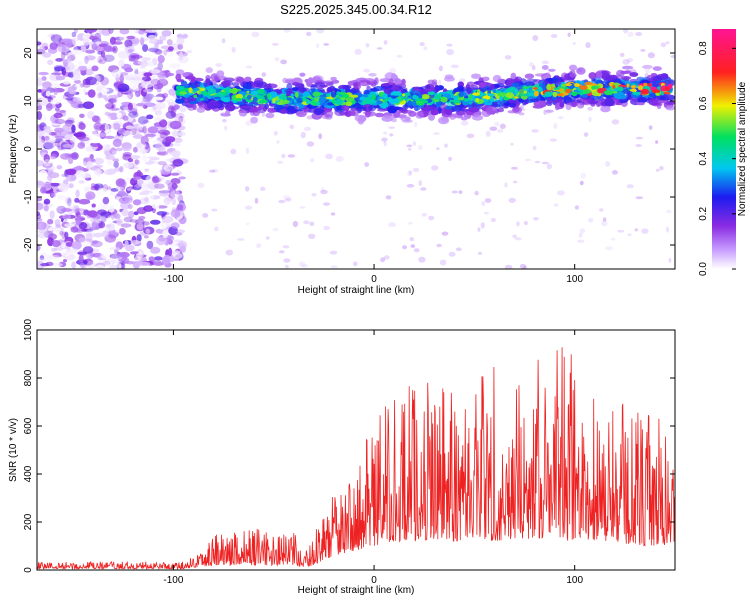 Image resolution: width=750 pixels, height=600 pixels. What do you see at coordinates (374, 580) in the screenshot?
I see `x-tick-label: 0` at bounding box center [374, 580].